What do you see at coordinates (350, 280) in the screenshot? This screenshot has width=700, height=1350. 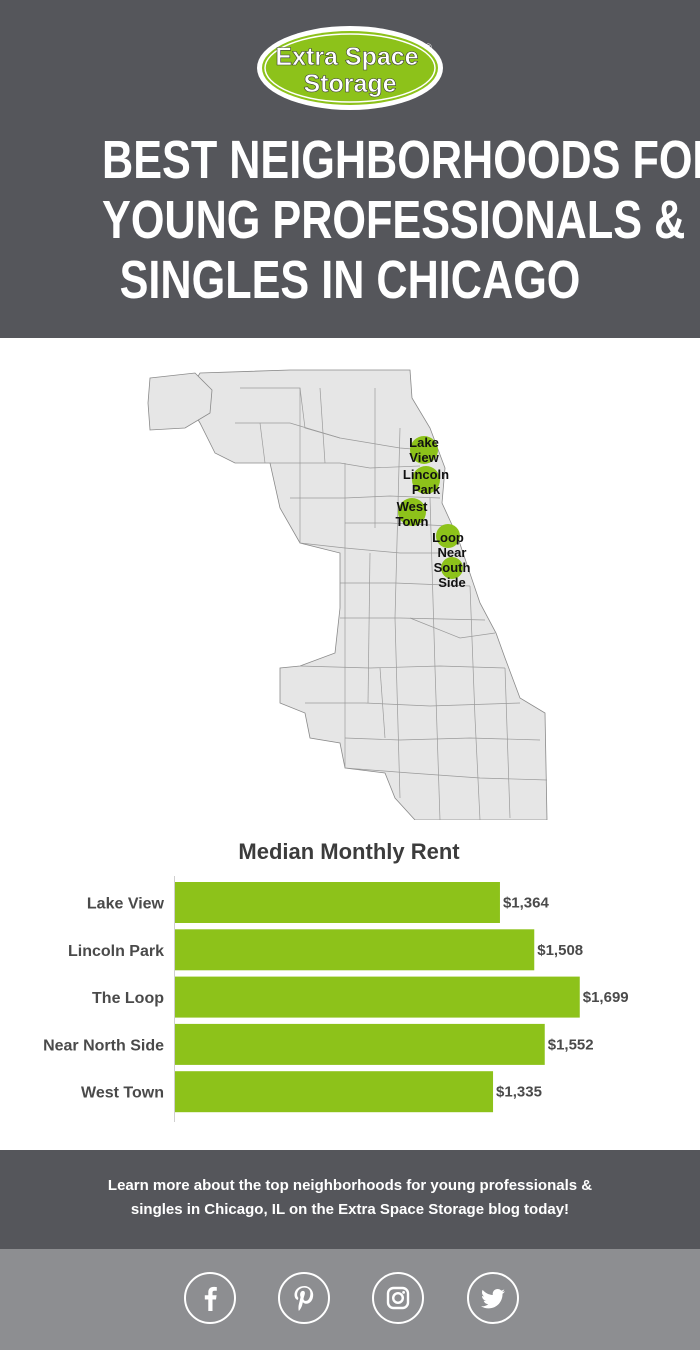 I see `title-line-3: SINGLES IN CHICAGO` at bounding box center [350, 280].